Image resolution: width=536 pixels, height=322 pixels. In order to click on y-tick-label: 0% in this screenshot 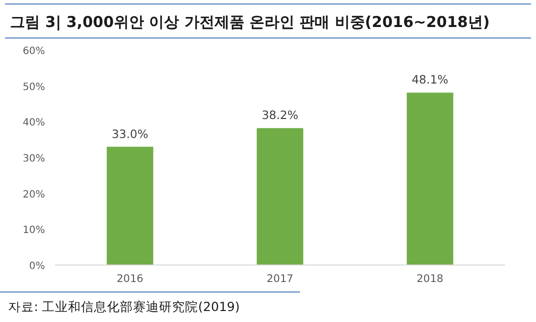, I will do `click(37, 266)`.